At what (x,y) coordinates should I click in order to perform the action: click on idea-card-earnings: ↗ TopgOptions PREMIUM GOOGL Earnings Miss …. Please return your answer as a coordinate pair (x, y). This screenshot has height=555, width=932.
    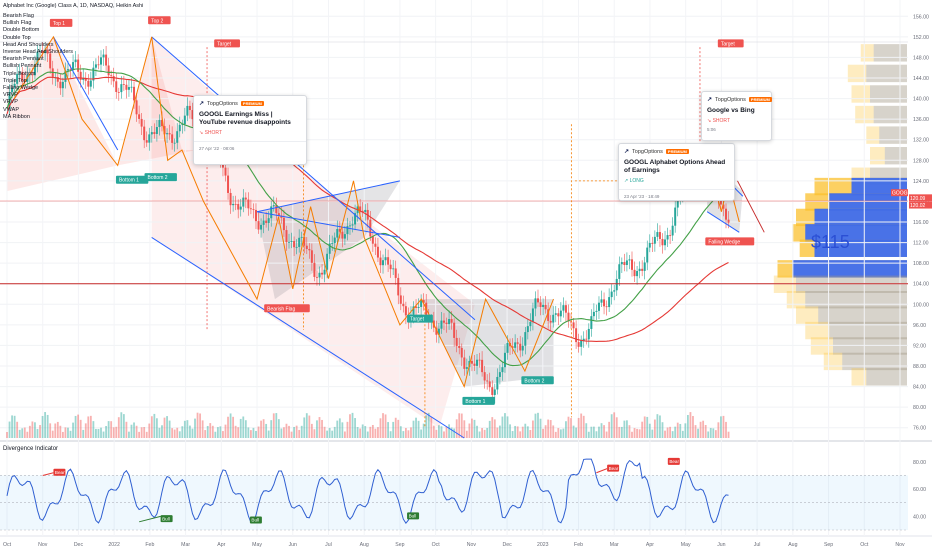
    Looking at the image, I should click on (250, 130).